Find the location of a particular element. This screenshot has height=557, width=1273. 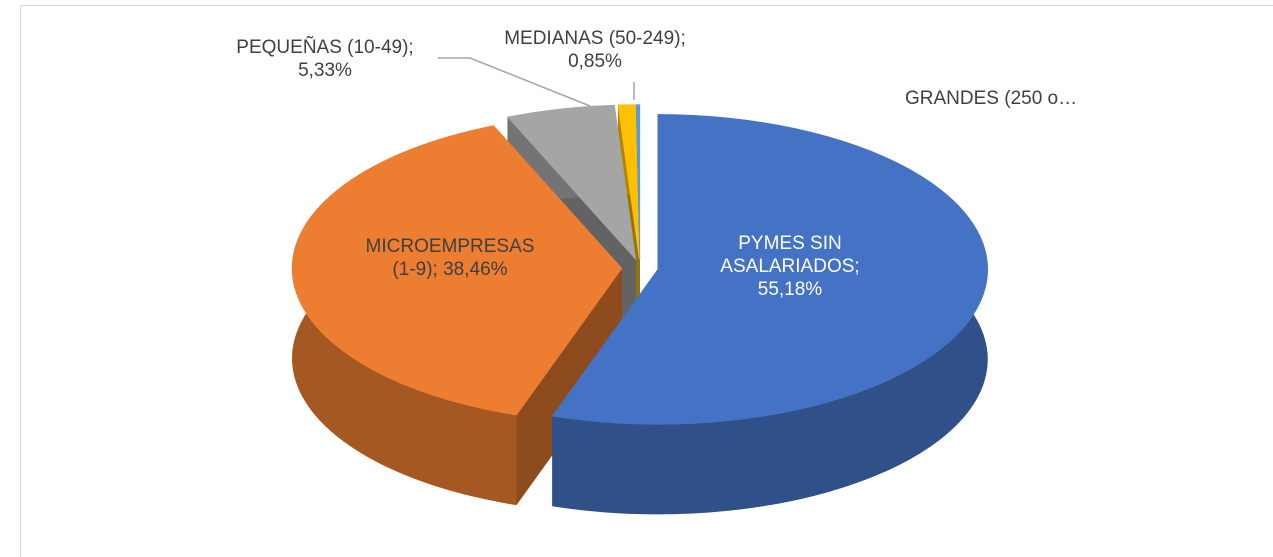

label-value: 0,85% is located at coordinates (595, 61).